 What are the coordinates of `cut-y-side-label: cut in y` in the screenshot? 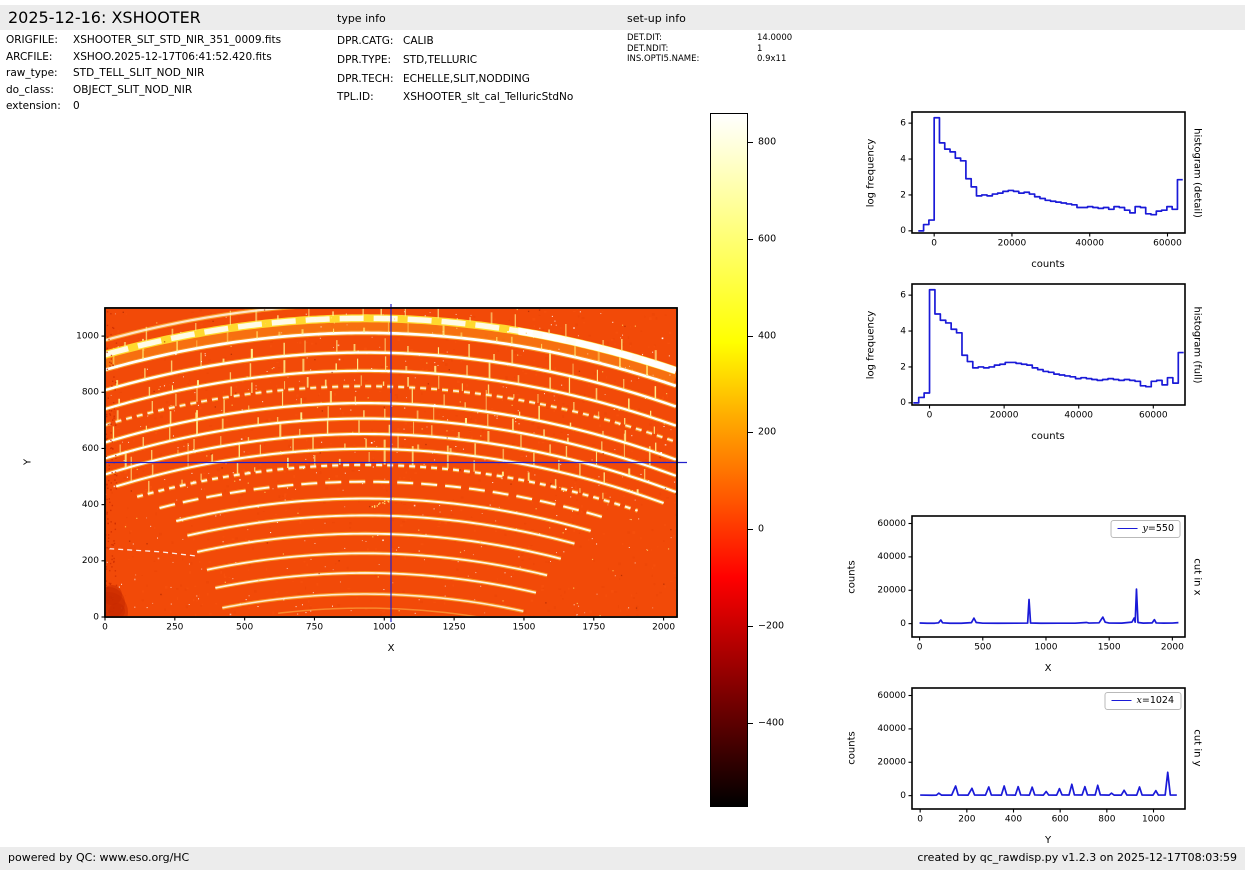 It's located at (1197, 748).